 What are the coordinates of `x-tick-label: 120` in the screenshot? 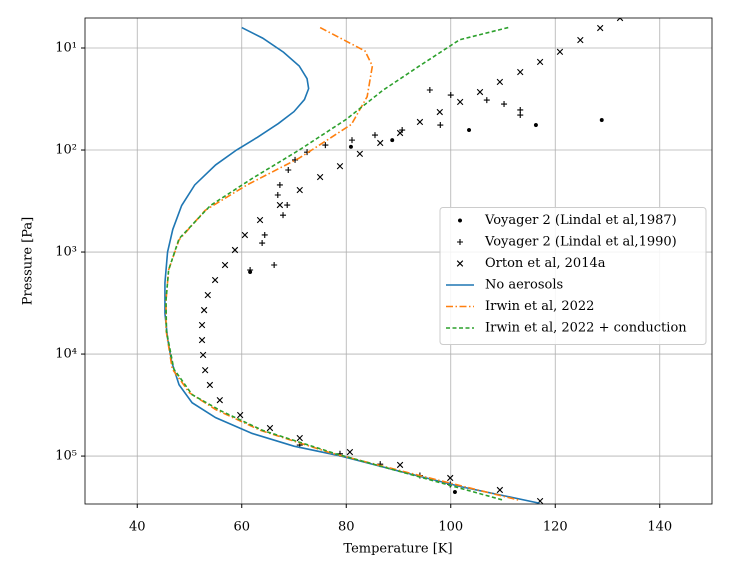 It's located at (555, 527).